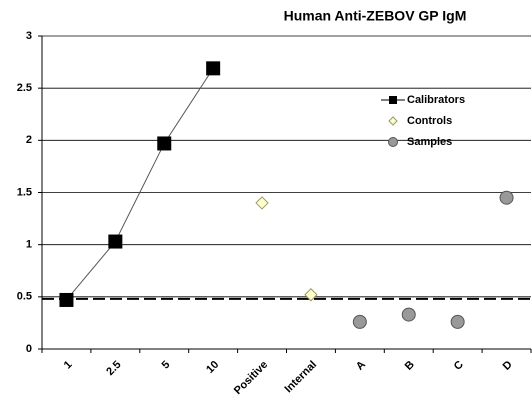  Describe the element at coordinates (375, 16) in the screenshot. I see `chart-title: Human Anti-ZEBOV GP IgM` at that location.